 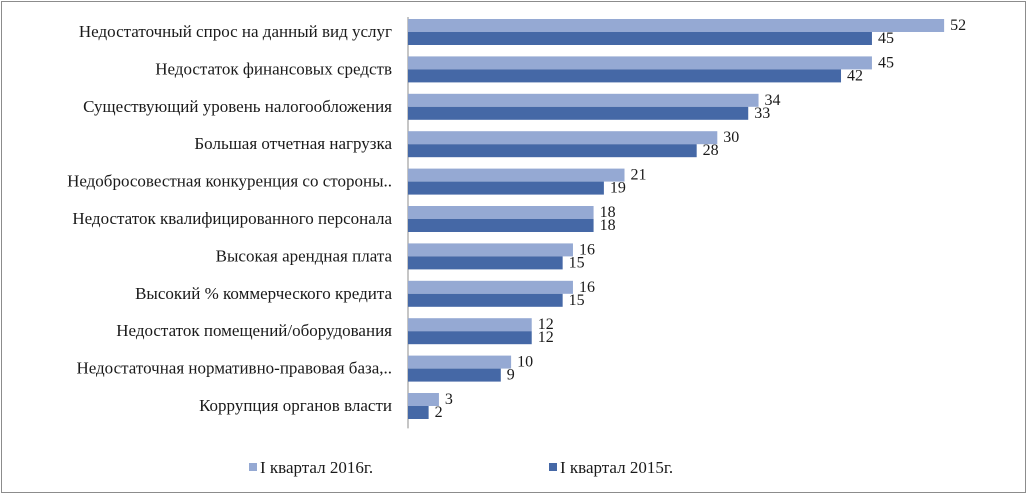 I want to click on category-label: Существующий уровень налогообложения, so click(x=237, y=106).